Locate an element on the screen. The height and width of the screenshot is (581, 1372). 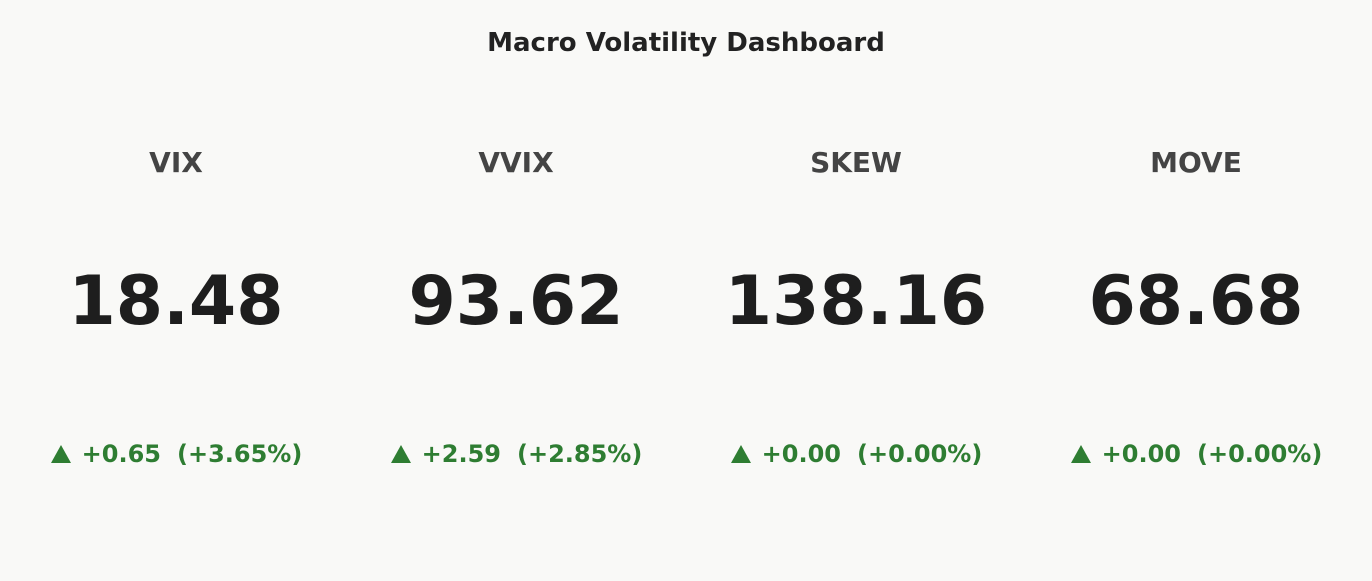
indicator-value: 138.16 is located at coordinates (856, 301).